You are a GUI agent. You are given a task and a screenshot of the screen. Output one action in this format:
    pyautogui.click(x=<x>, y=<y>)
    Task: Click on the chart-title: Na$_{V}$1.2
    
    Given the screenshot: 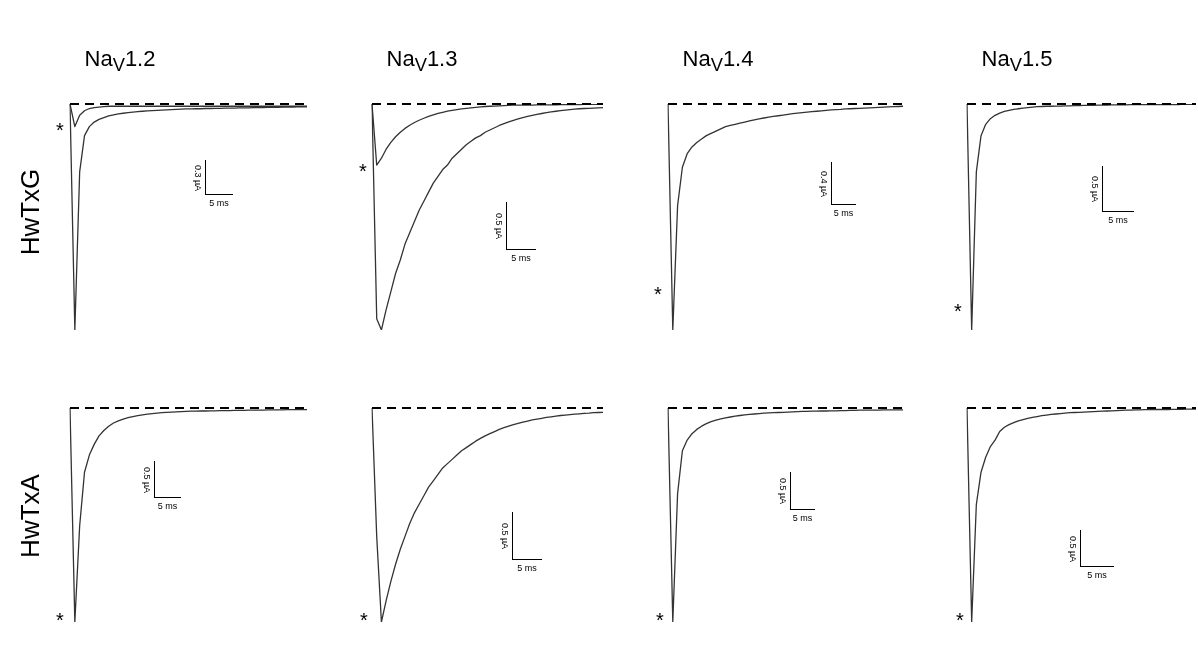 What is the action you would take?
    pyautogui.click(x=120, y=61)
    